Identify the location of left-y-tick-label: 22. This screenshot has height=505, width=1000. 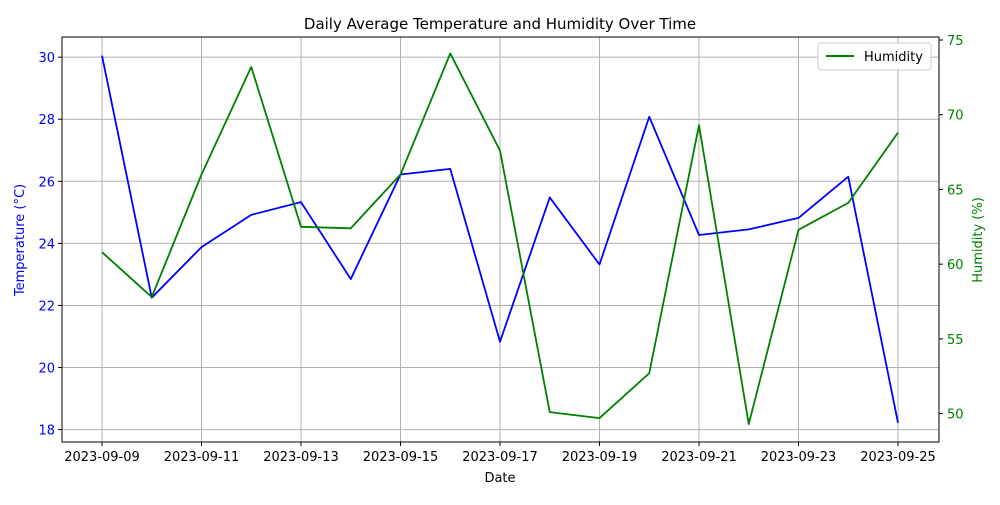
(46, 306).